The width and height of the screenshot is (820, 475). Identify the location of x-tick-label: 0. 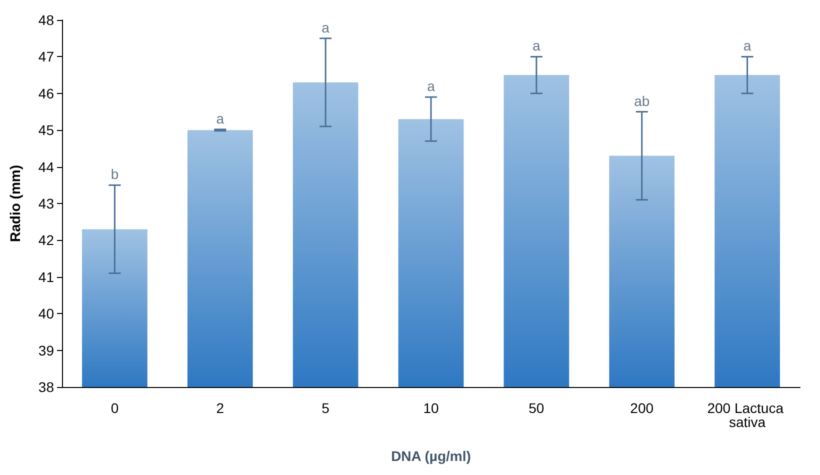
(114, 408).